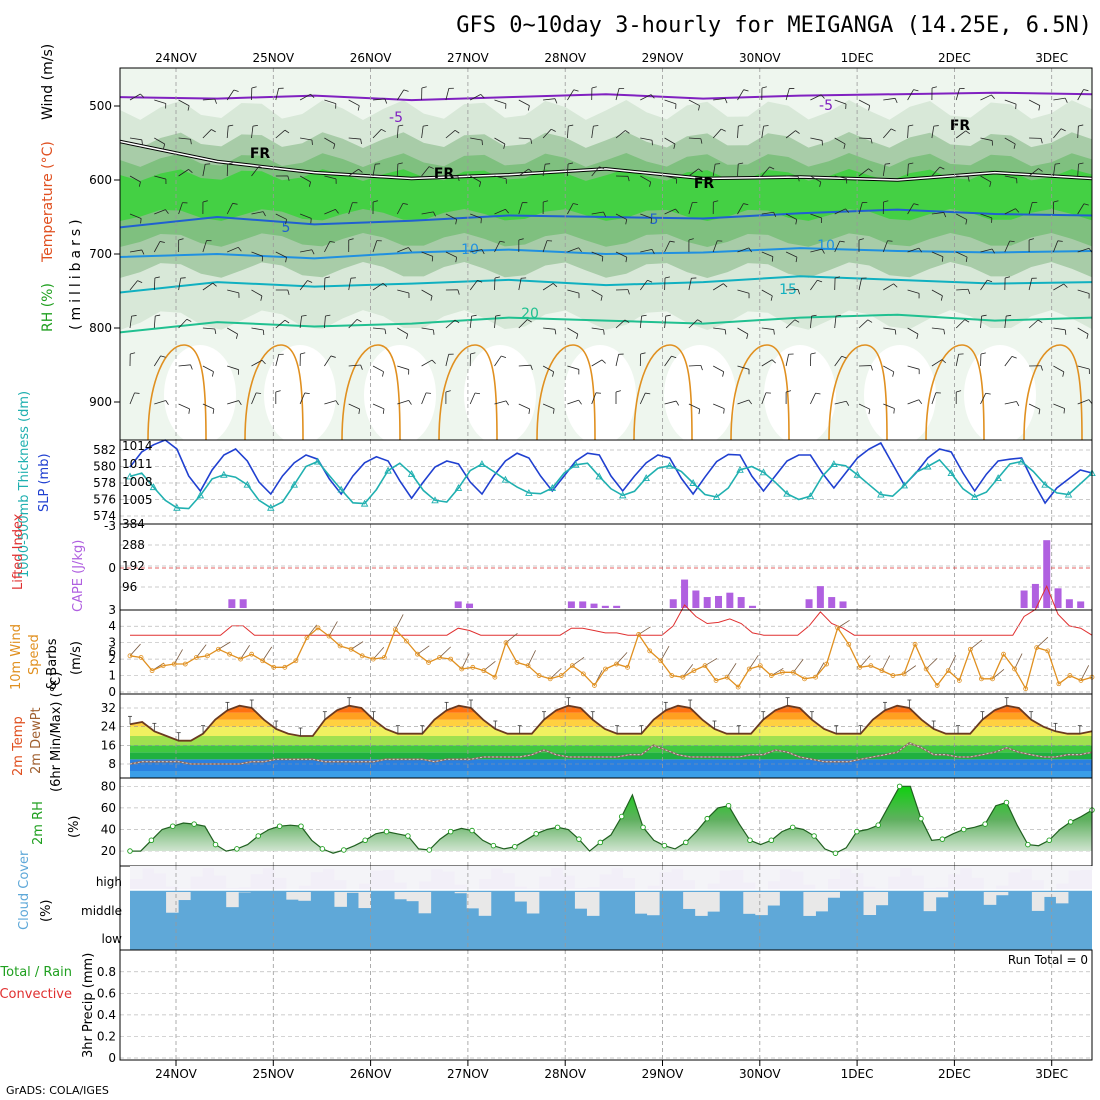 The image size is (1100, 1100). What do you see at coordinates (108, 745) in the screenshot?
I see `temp-tick: 16` at bounding box center [108, 745].